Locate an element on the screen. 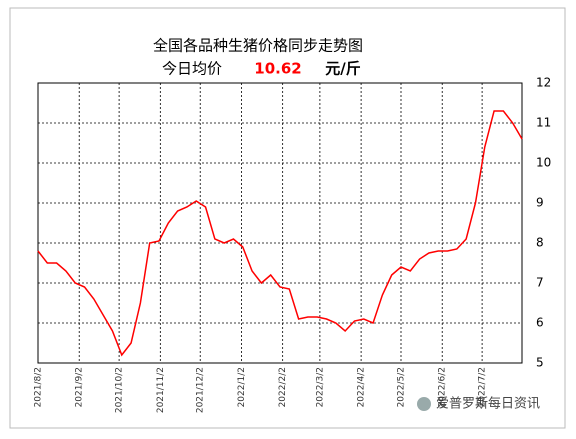 This screenshot has height=439, width=576. y-tick-label: 12 is located at coordinates (543, 83).